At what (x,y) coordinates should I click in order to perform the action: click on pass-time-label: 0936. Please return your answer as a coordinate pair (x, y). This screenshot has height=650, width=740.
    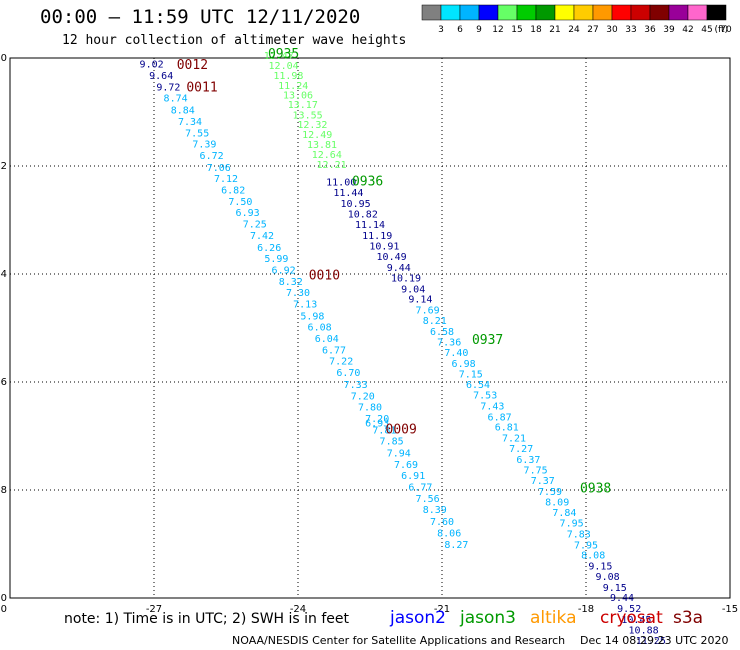
    Looking at the image, I should click on (367, 181).